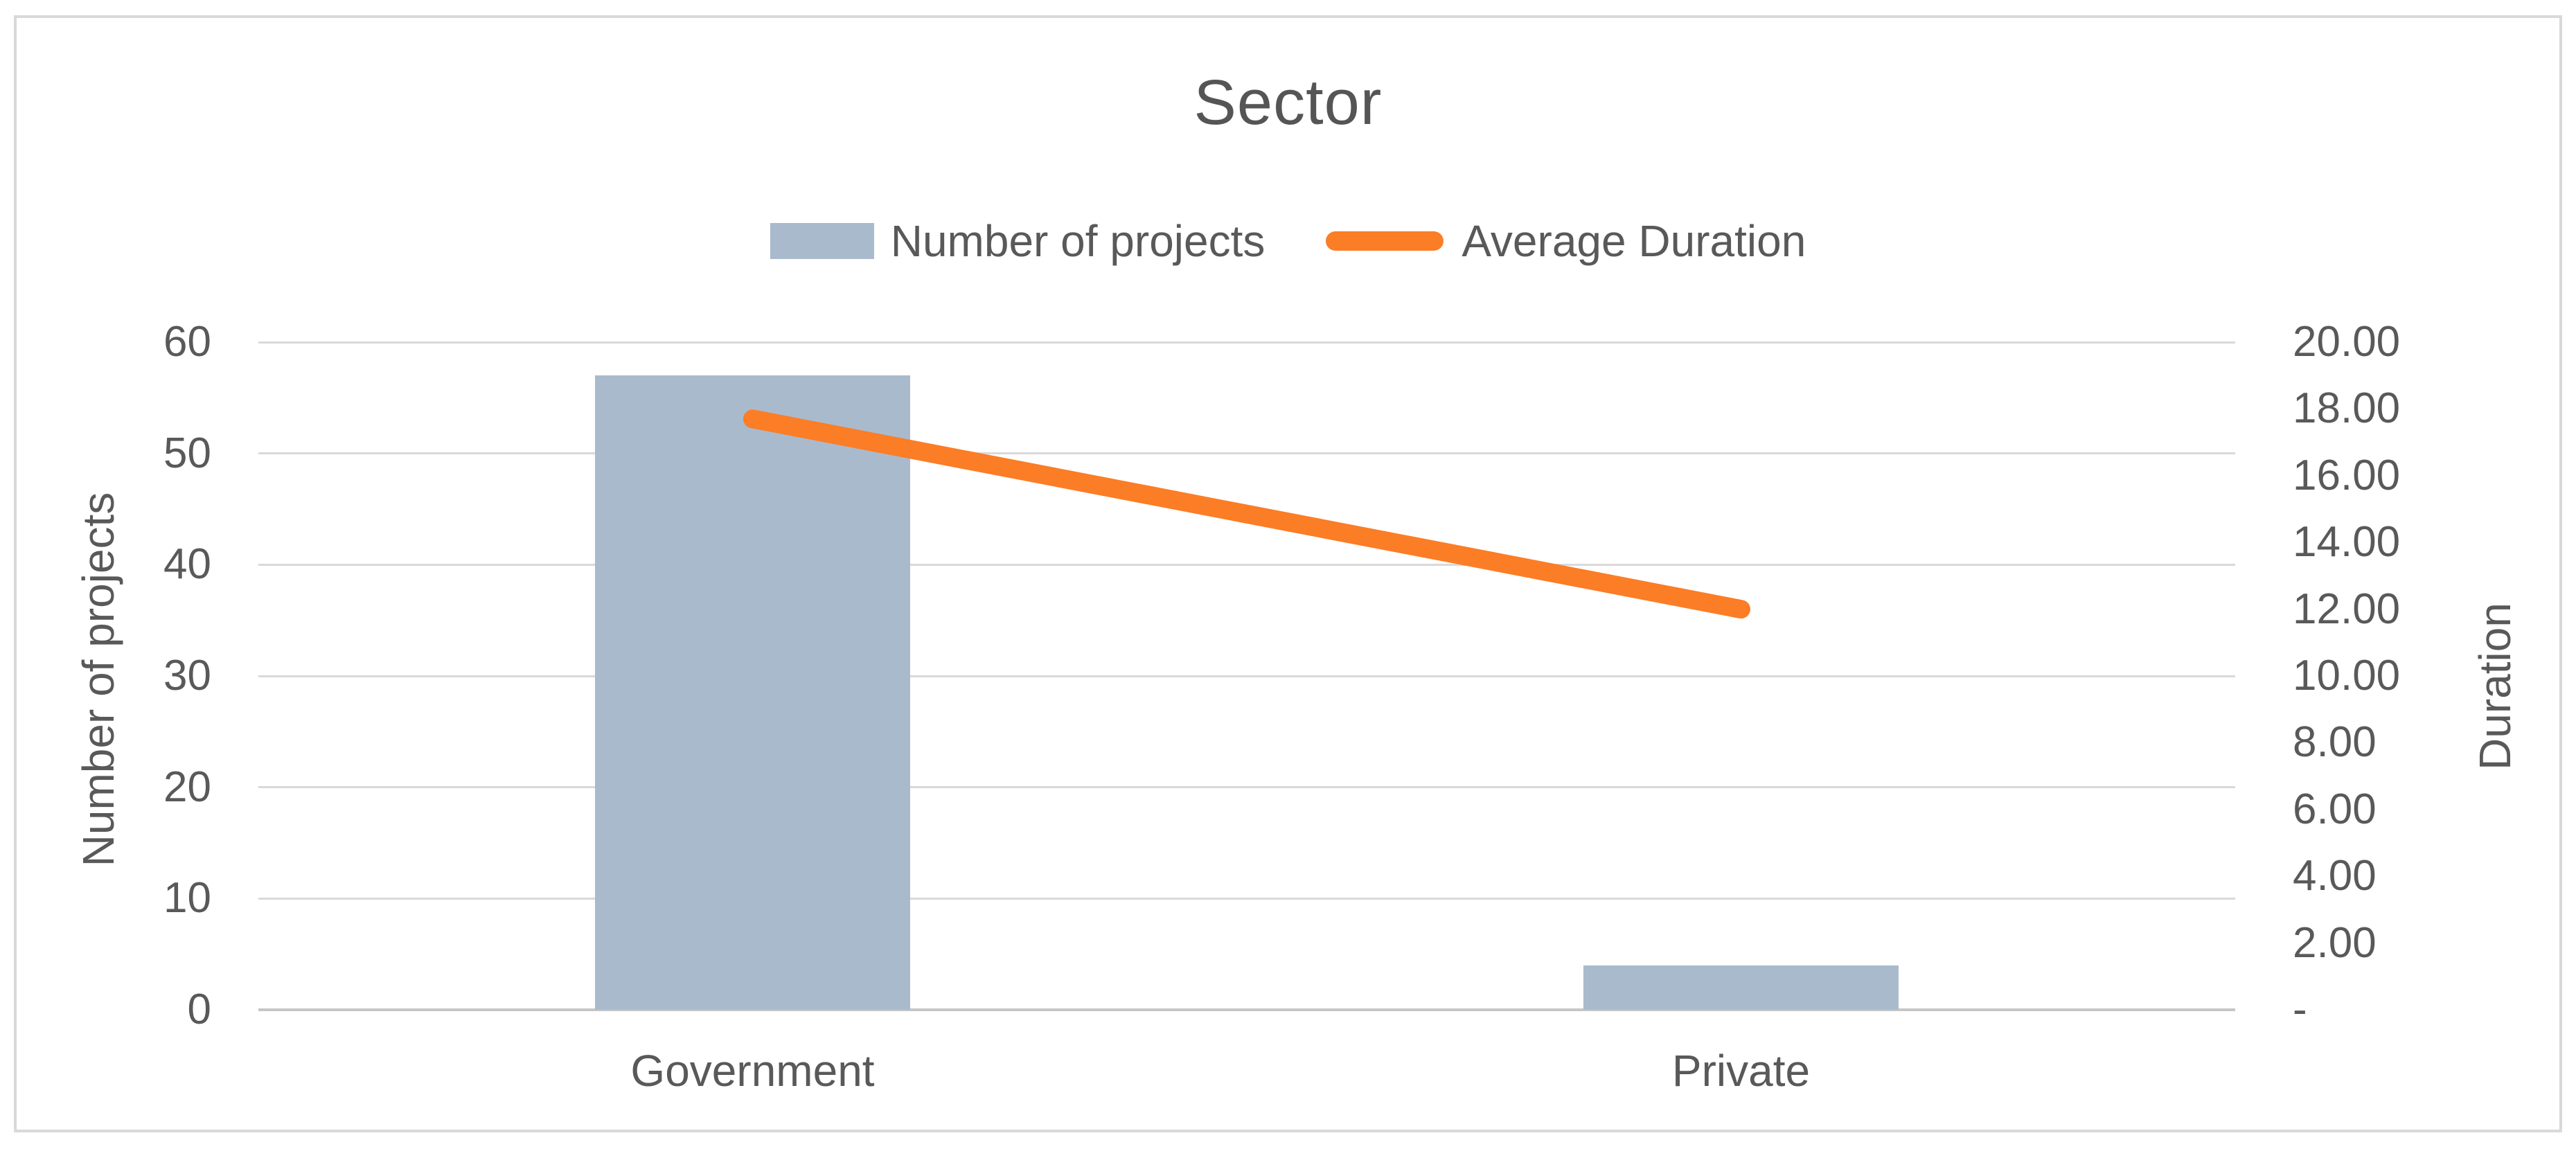 The image size is (2576, 1149). Describe the element at coordinates (2335, 876) in the screenshot. I see `right-axis-tick-label: 4.00` at that location.